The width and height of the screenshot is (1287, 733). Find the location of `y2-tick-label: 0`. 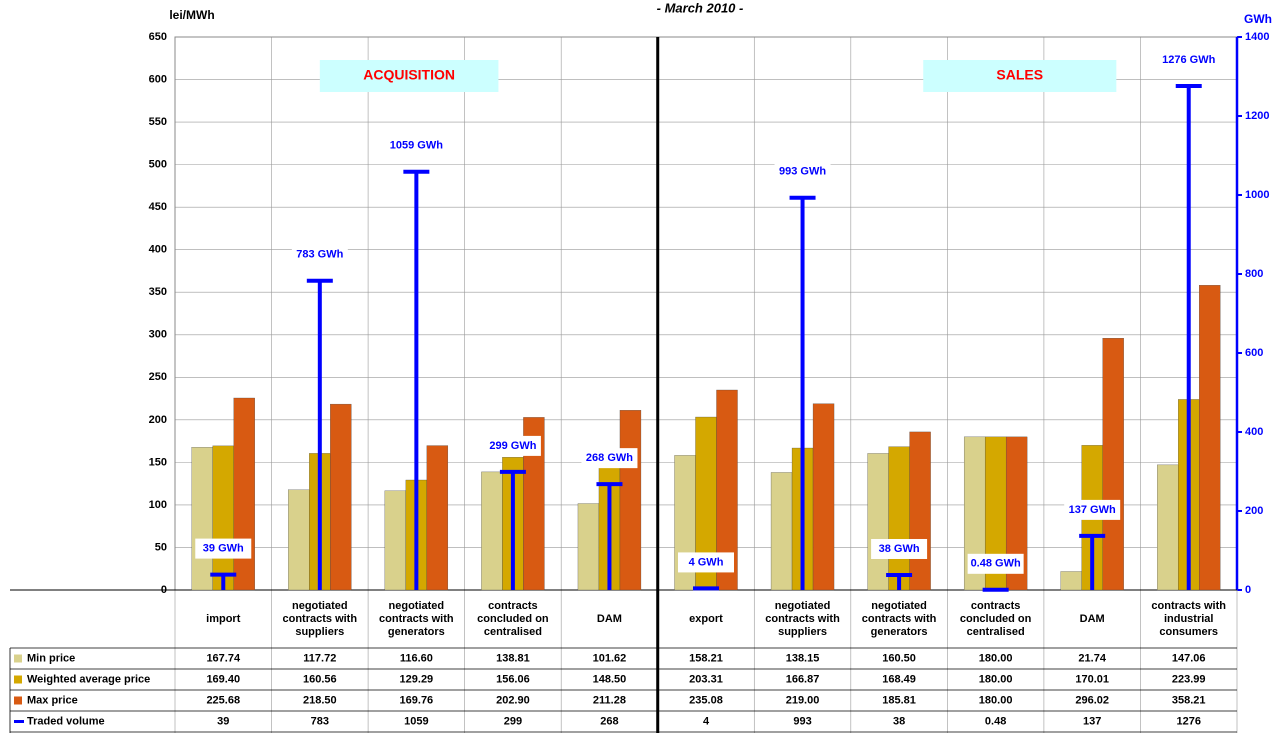

y2-tick-label: 0 is located at coordinates (1248, 590).